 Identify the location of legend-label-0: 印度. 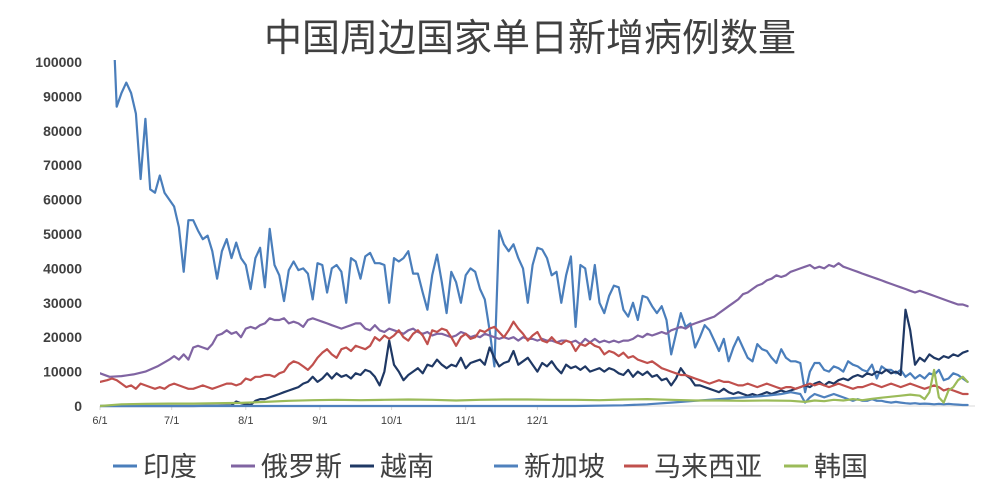
(170, 467).